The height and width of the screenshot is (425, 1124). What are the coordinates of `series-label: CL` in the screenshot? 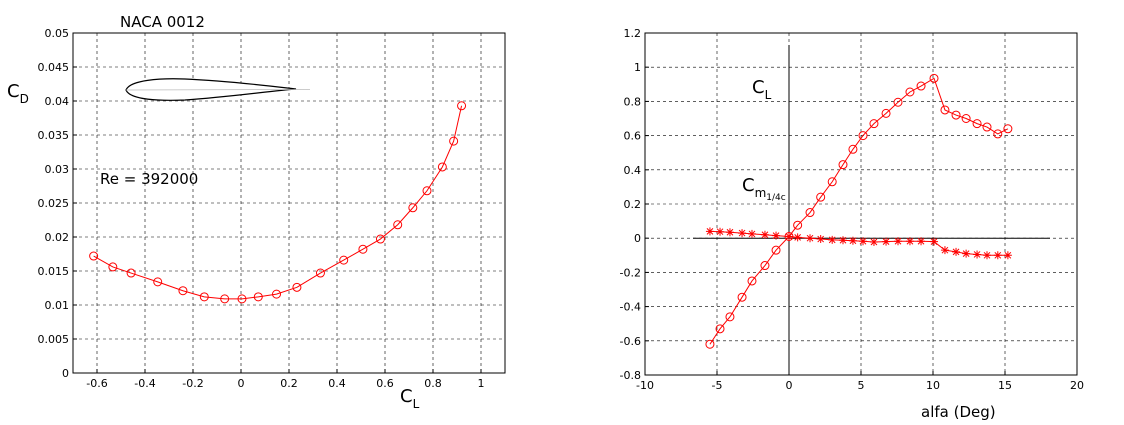 It's located at (762, 89).